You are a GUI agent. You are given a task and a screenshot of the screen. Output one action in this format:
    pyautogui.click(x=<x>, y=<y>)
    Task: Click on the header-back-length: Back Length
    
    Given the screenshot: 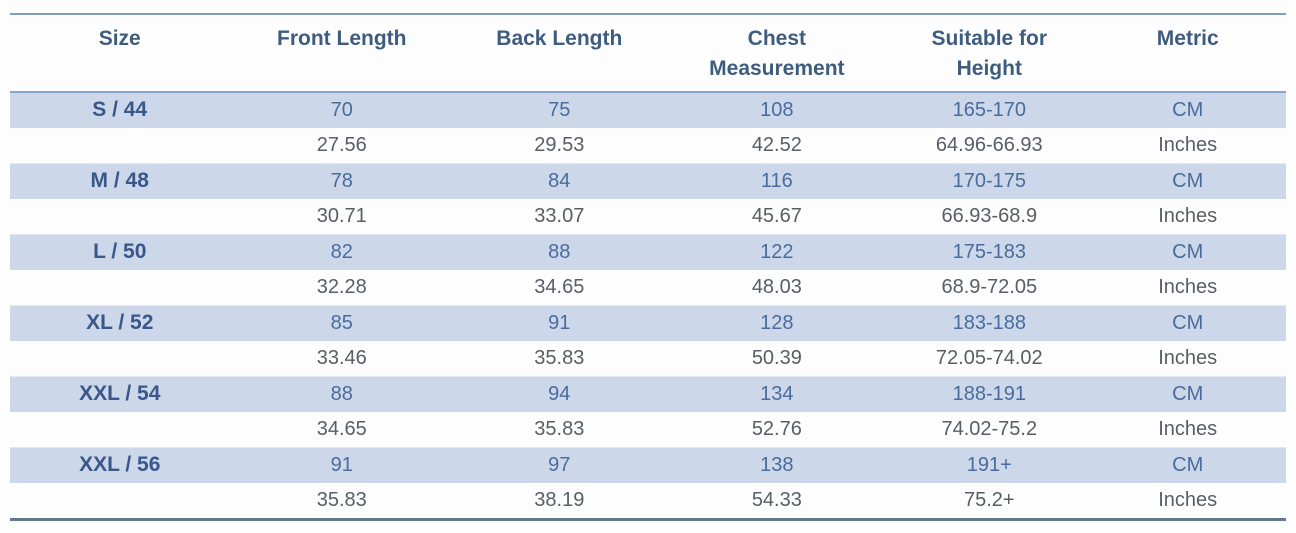 What is the action you would take?
    pyautogui.click(x=559, y=53)
    